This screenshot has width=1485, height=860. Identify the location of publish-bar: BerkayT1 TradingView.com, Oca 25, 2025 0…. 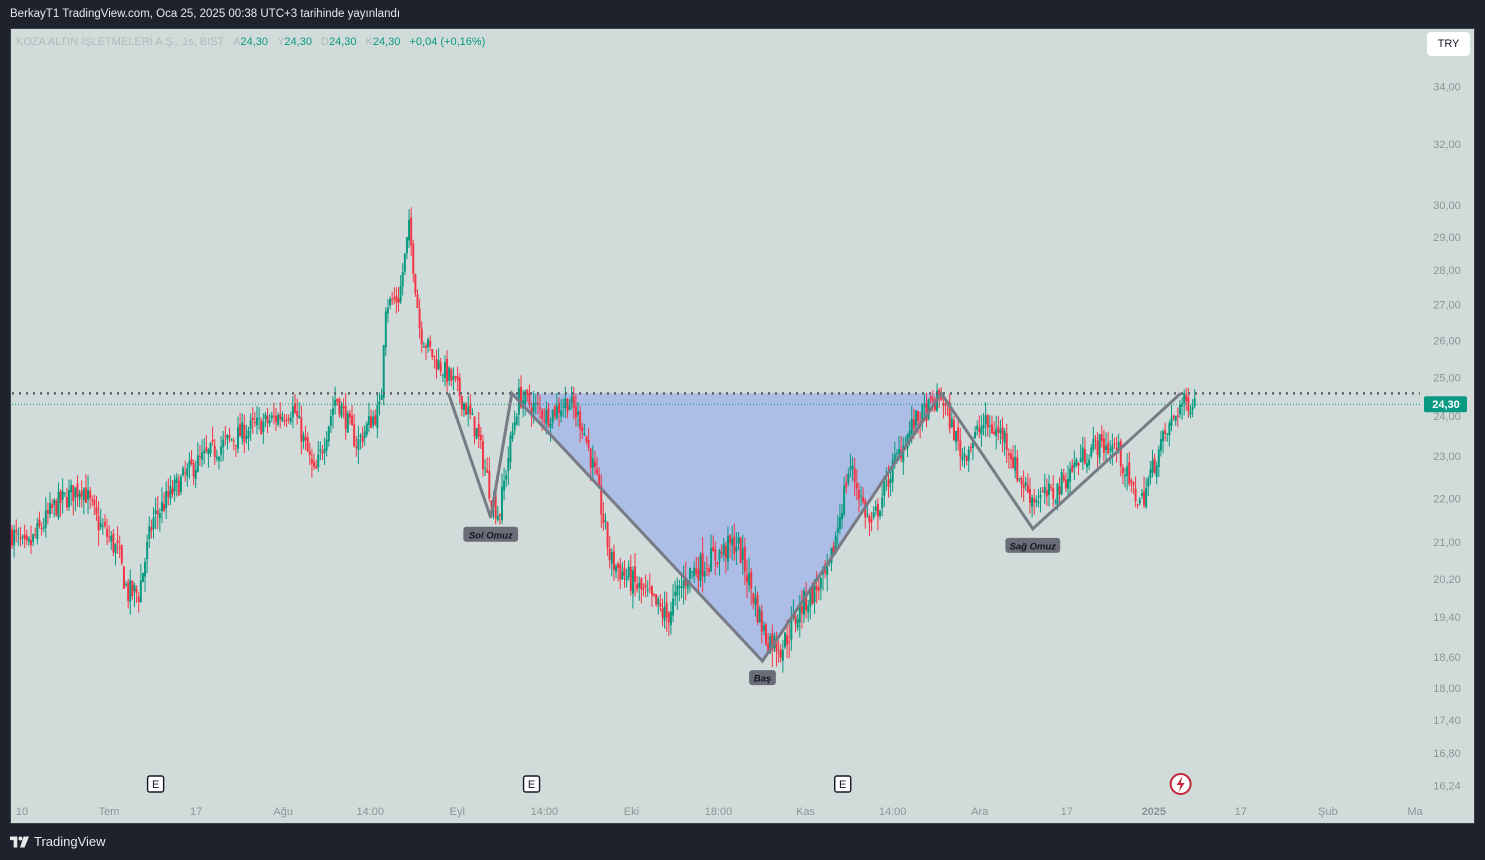
(742, 14).